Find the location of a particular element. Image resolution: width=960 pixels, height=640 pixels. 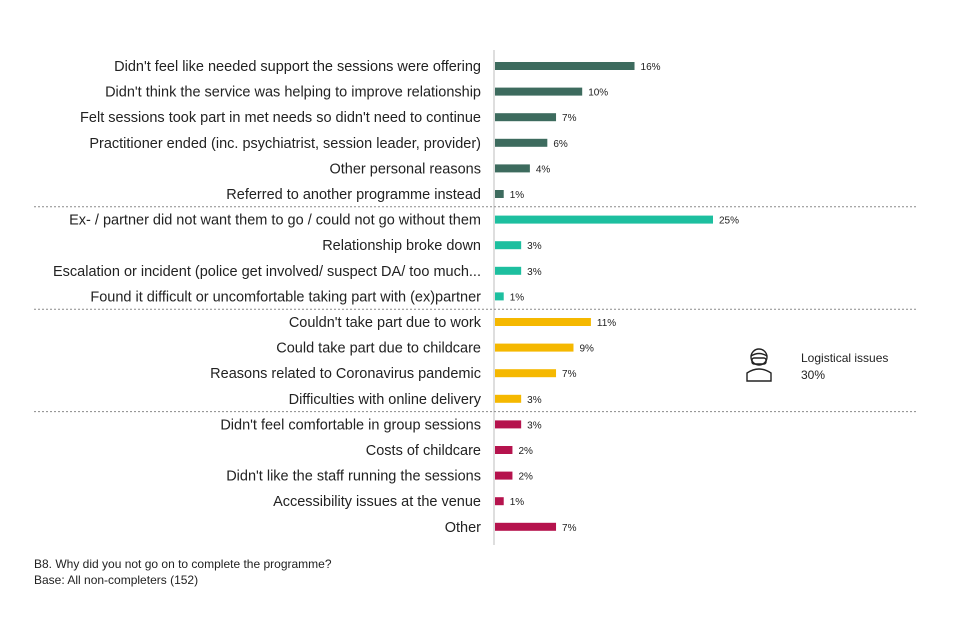

legend-partner-participation: Partner participation 32% is located at coordinates (821, 259).